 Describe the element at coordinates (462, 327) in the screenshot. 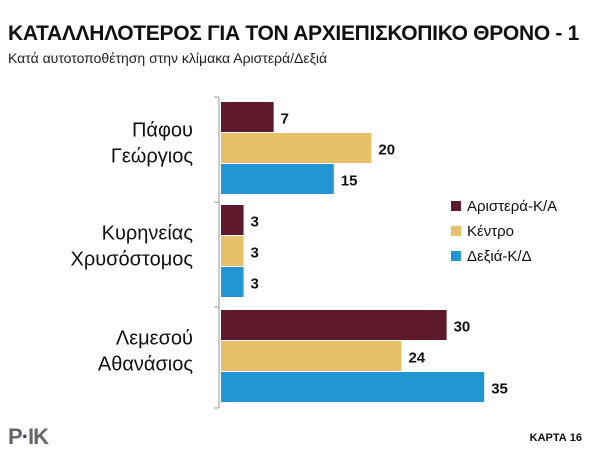

I see `data-label: 30` at that location.